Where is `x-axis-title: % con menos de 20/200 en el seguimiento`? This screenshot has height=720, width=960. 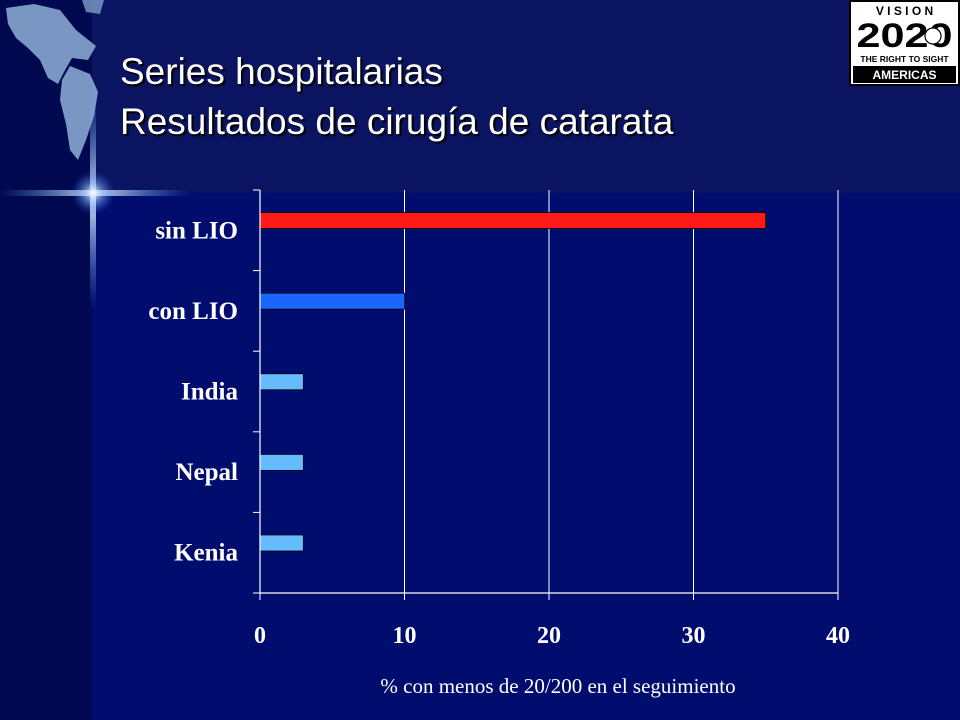 x-axis-title: % con menos de 20/200 en el seguimiento is located at coordinates (557, 686).